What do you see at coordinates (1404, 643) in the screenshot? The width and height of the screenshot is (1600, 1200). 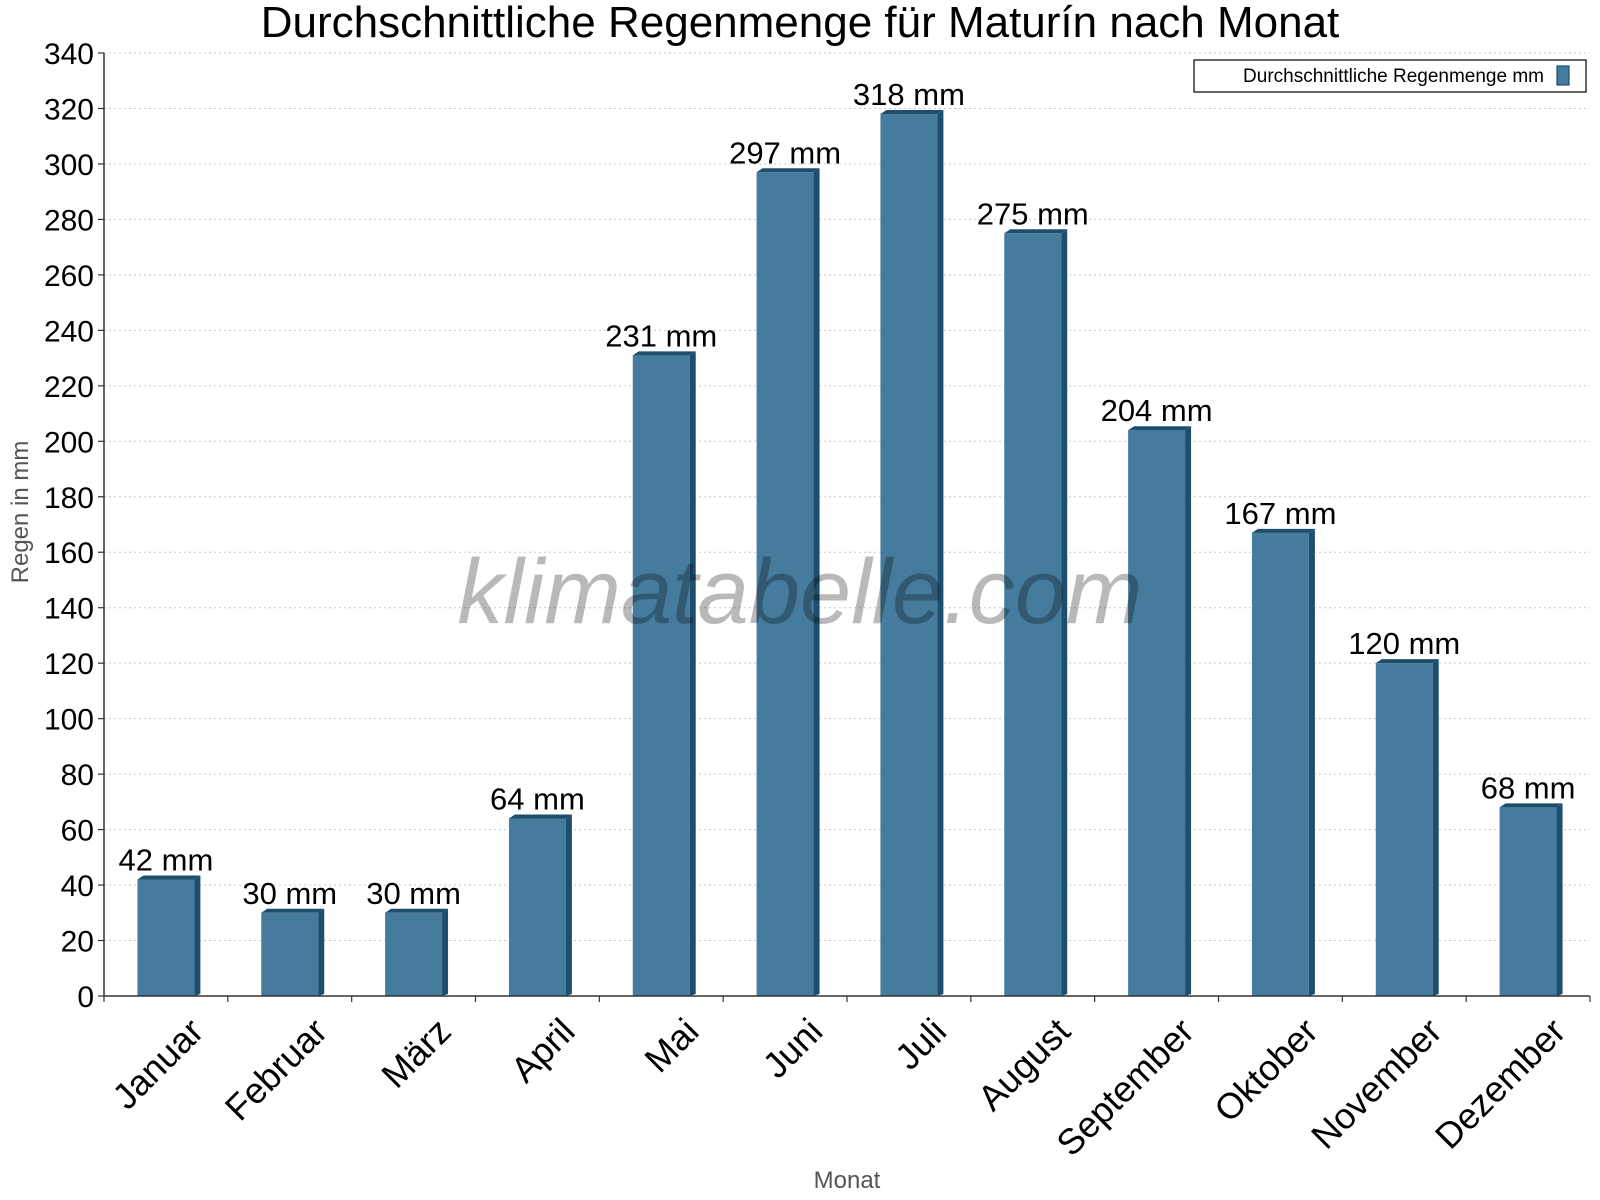 I see `bar-data-label: 120 mm` at bounding box center [1404, 643].